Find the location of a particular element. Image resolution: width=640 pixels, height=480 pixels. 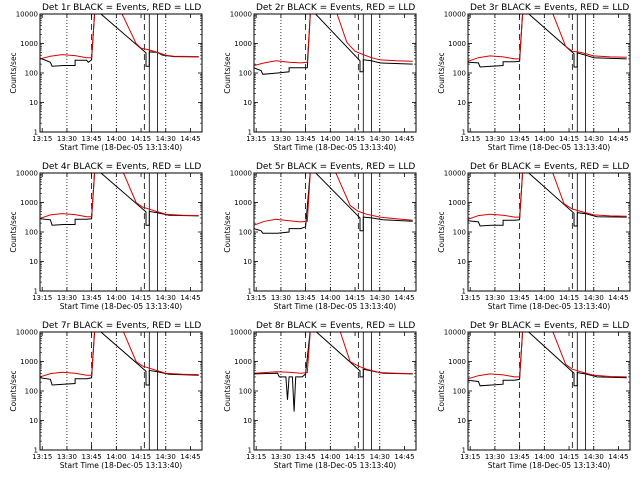

panel-title: Det 7r BLACK = Events, RED = LLD is located at coordinates (121, 326).